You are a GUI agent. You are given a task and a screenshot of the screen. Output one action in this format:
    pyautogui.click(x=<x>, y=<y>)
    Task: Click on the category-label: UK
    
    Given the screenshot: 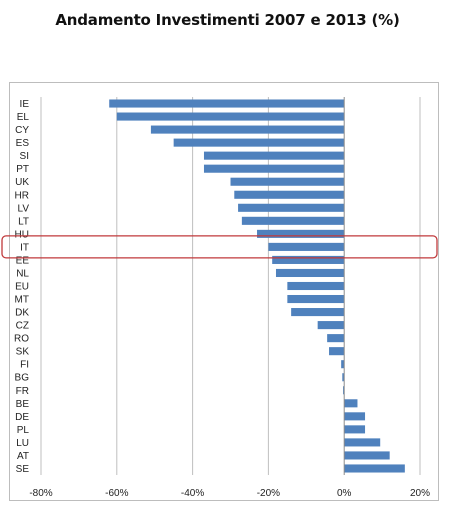 What is the action you would take?
    pyautogui.click(x=22, y=182)
    